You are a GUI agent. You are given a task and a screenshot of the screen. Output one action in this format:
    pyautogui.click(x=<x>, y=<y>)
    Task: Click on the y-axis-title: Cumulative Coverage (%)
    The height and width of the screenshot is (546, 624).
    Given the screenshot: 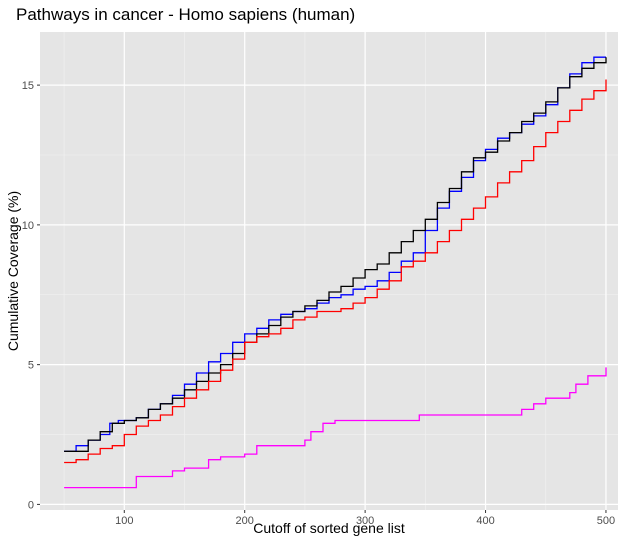 What is the action you would take?
    pyautogui.click(x=13, y=271)
    